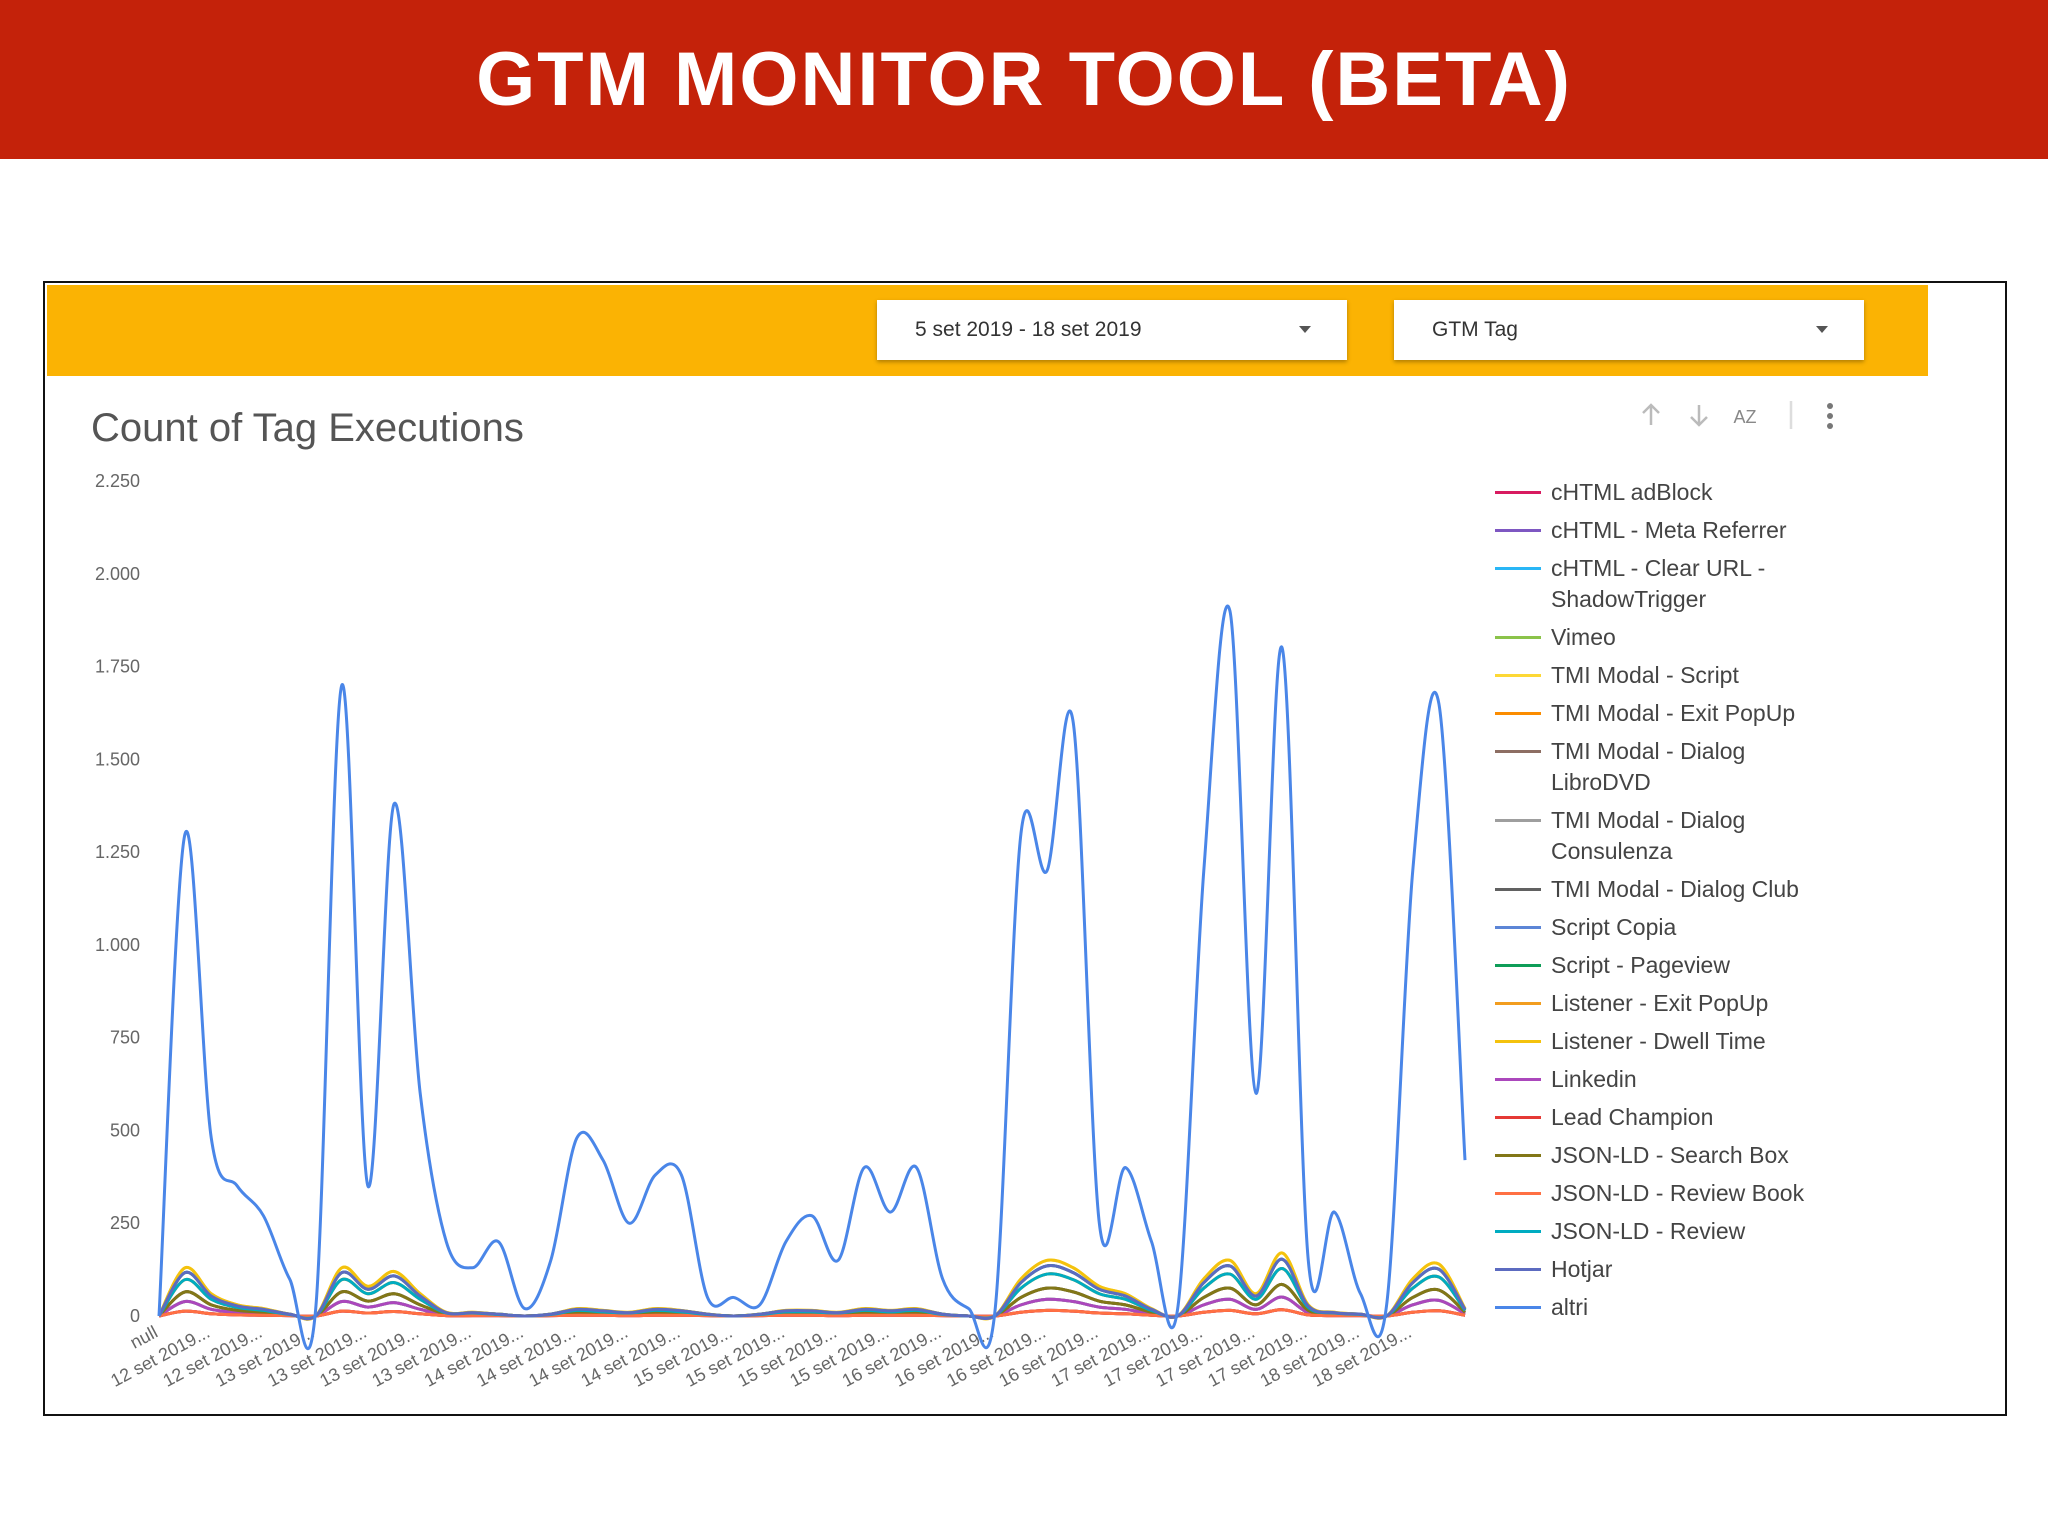 The height and width of the screenshot is (1536, 2048). What do you see at coordinates (1650, 637) in the screenshot?
I see `legend-item: Vimeo` at bounding box center [1650, 637].